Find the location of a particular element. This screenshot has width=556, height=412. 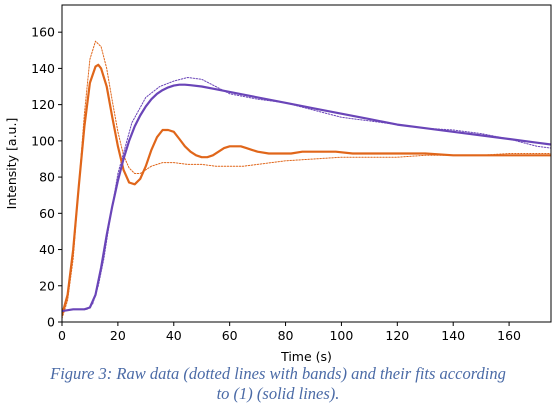

caption-line-2: to (1) (solid lines). is located at coordinates (278, 393).